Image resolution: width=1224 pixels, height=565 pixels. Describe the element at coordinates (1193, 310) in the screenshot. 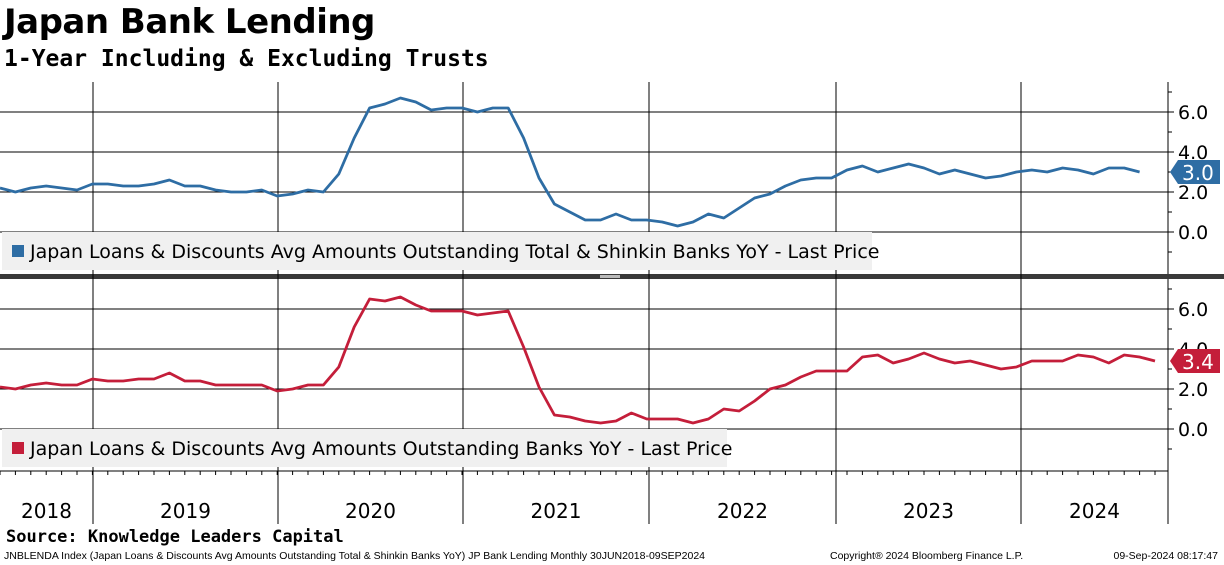

I see `y-tick-label-p2-0: 6.0` at that location.